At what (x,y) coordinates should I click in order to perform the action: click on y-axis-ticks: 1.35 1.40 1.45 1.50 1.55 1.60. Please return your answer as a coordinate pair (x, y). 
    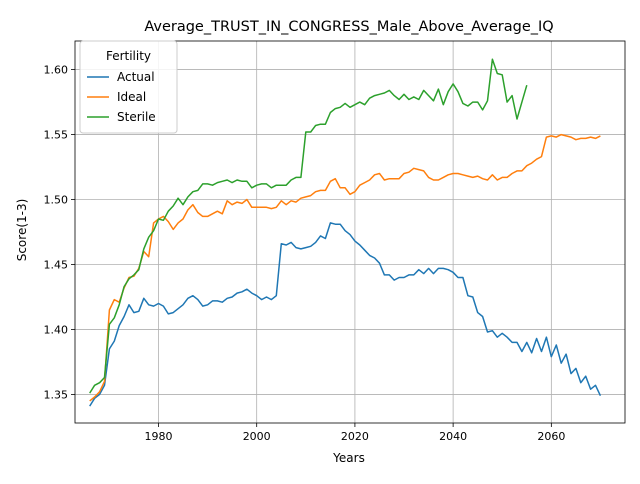
    Looking at the image, I should click on (59, 232).